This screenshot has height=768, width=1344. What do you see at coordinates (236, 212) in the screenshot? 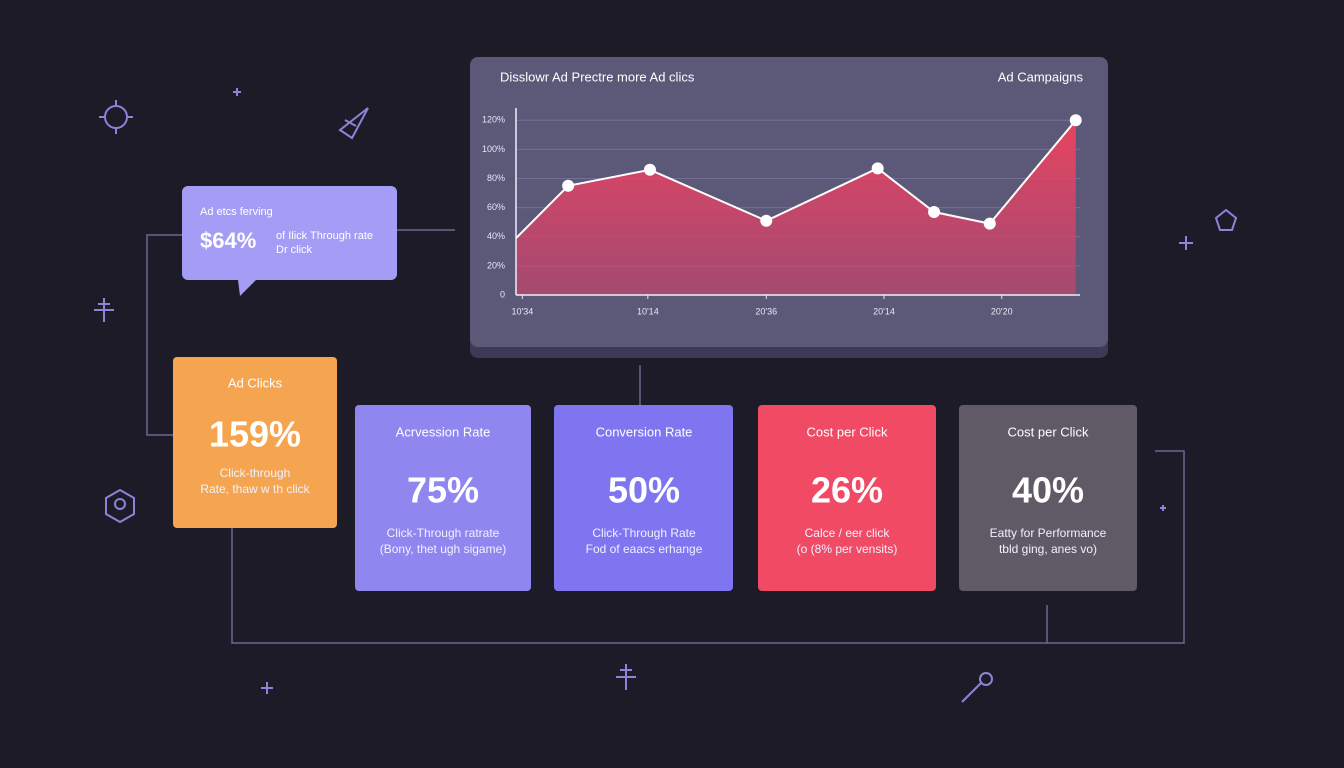
I see `callout-title: Ad etcs ferving` at bounding box center [236, 212].